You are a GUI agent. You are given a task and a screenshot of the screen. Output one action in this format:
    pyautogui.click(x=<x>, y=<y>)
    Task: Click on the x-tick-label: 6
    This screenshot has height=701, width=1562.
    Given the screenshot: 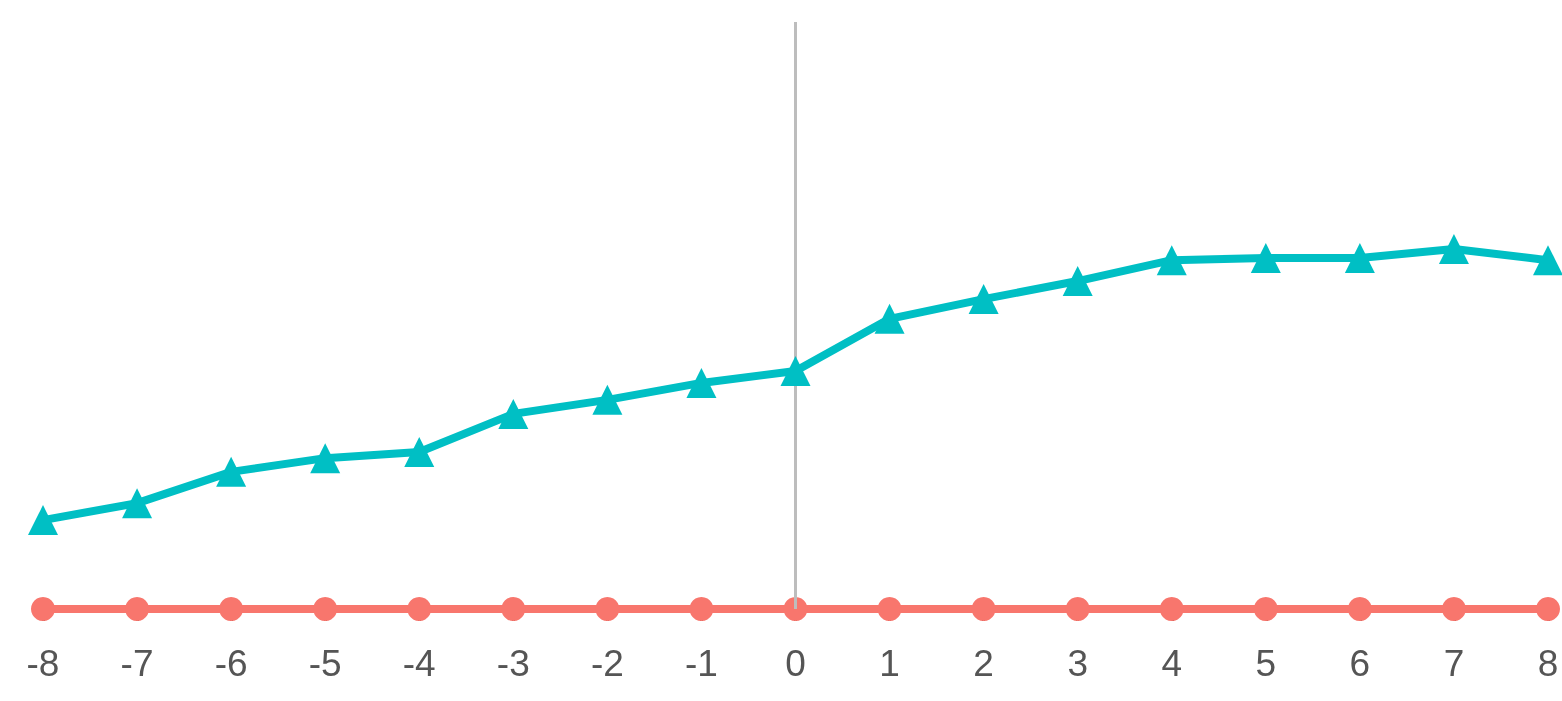 What is the action you would take?
    pyautogui.click(x=1360, y=663)
    